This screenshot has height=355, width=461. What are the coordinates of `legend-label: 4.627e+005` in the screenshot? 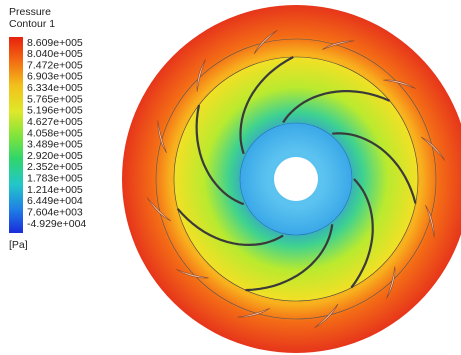 It's located at (55, 122).